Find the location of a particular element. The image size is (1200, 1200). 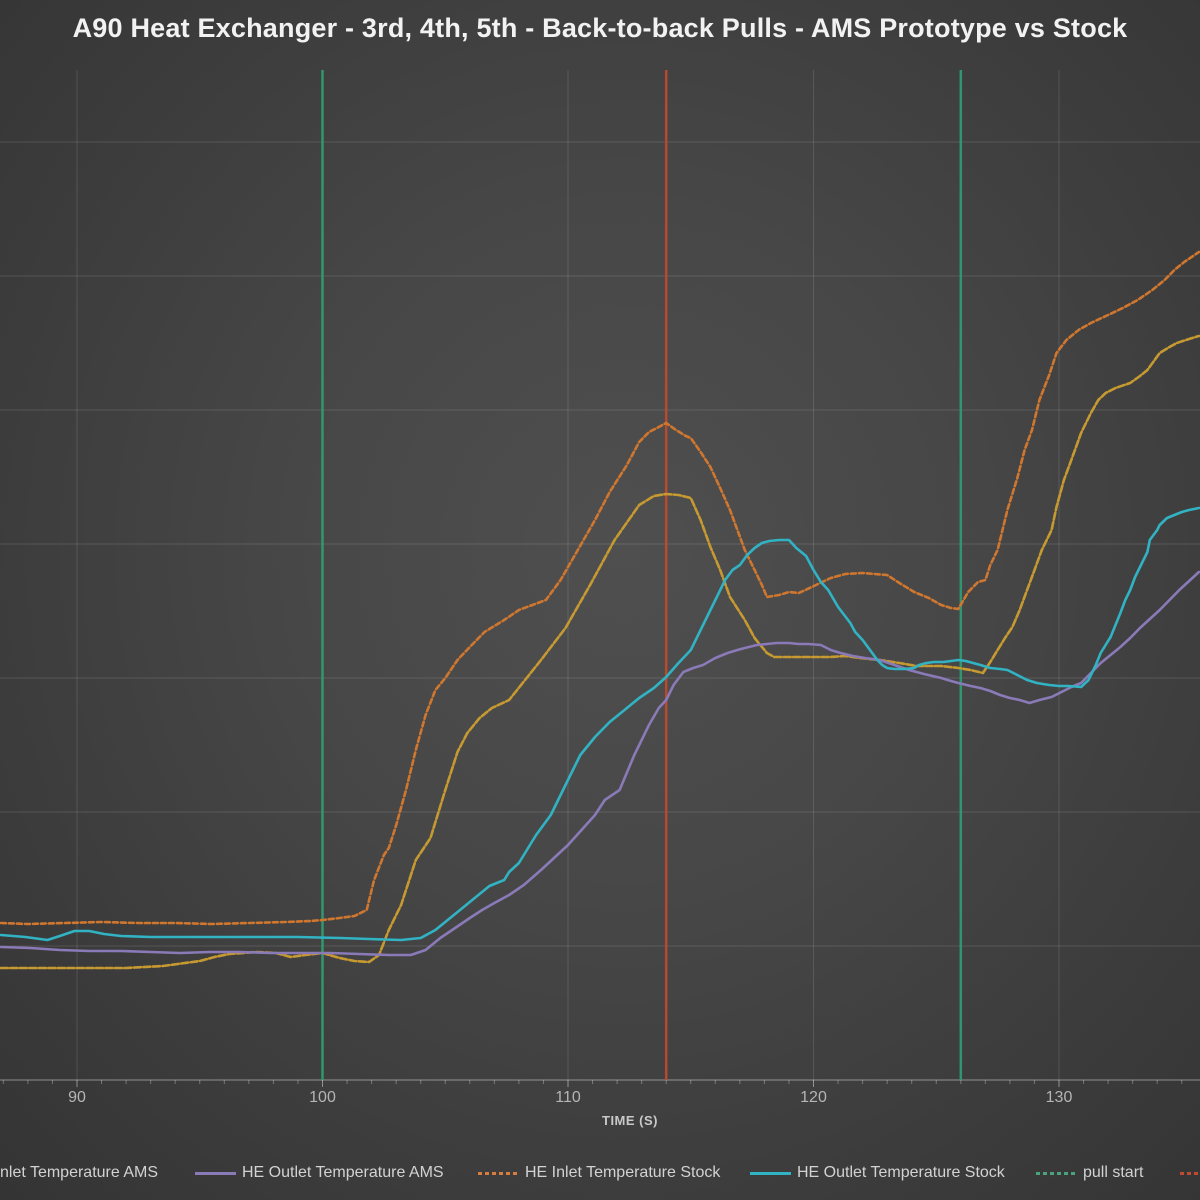

he-inlet-stock-line-icon is located at coordinates (498, 1173).